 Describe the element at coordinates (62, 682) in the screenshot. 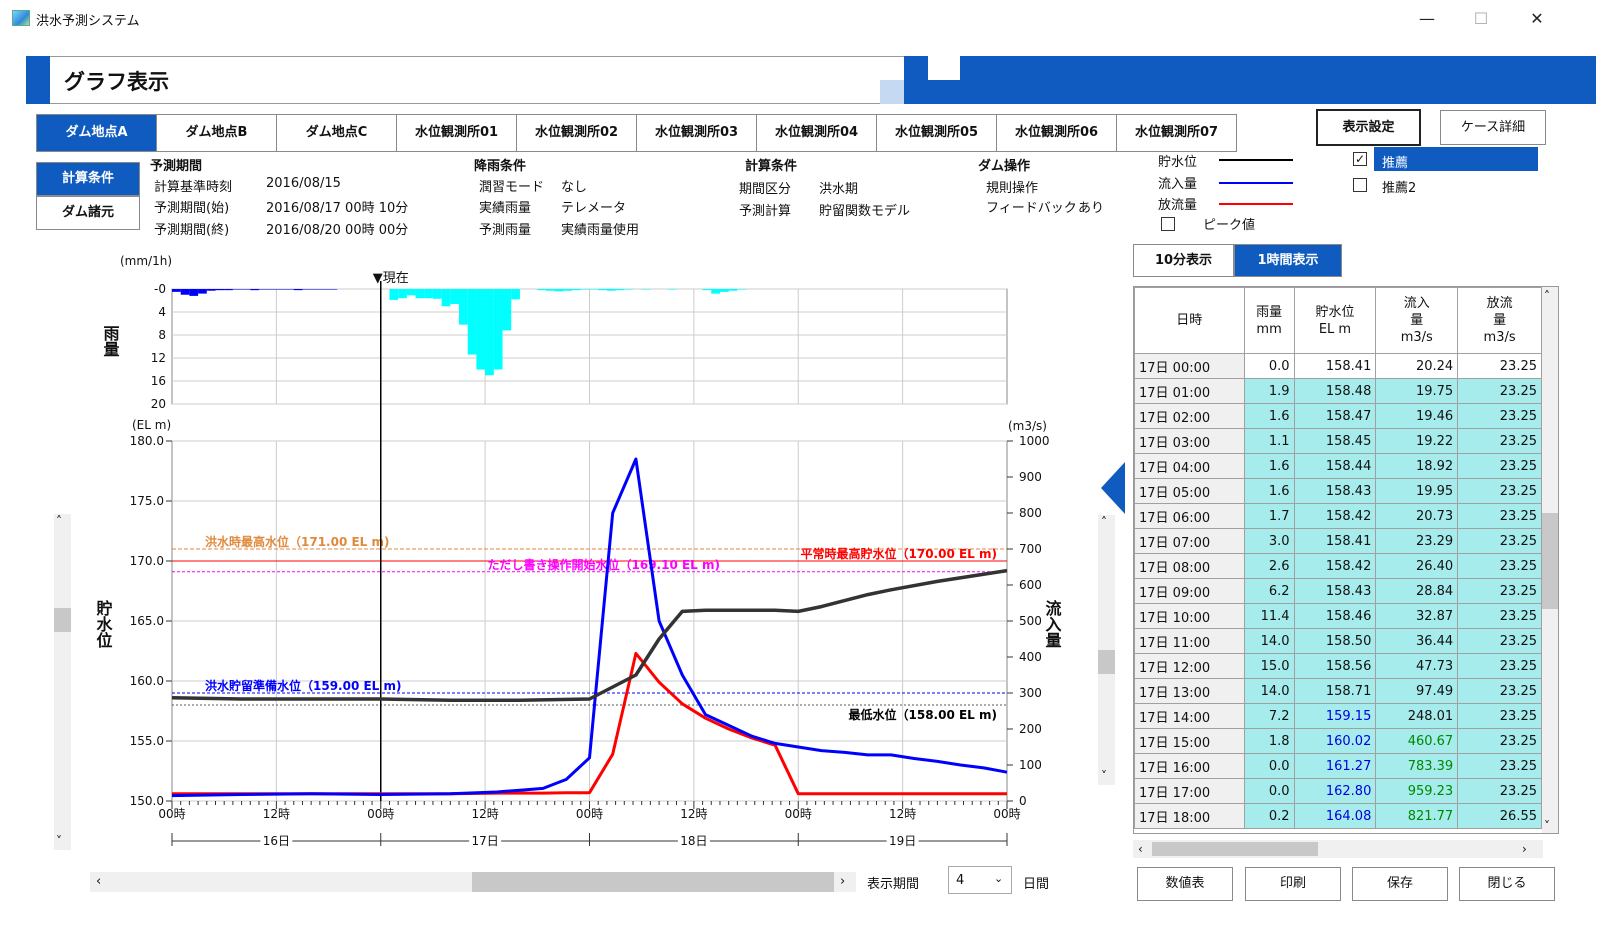

I see `chart-vertical-scrollbar` at that location.